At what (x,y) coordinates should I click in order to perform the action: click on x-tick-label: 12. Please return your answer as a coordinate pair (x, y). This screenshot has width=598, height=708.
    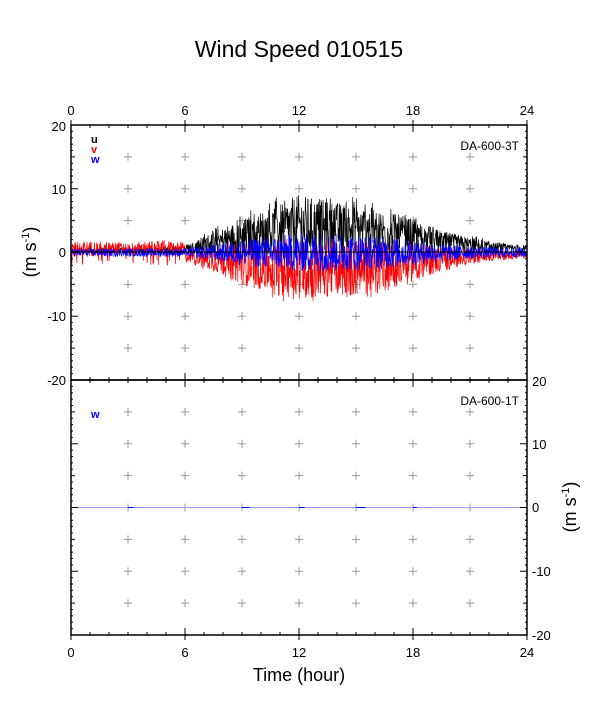
    Looking at the image, I should click on (299, 652).